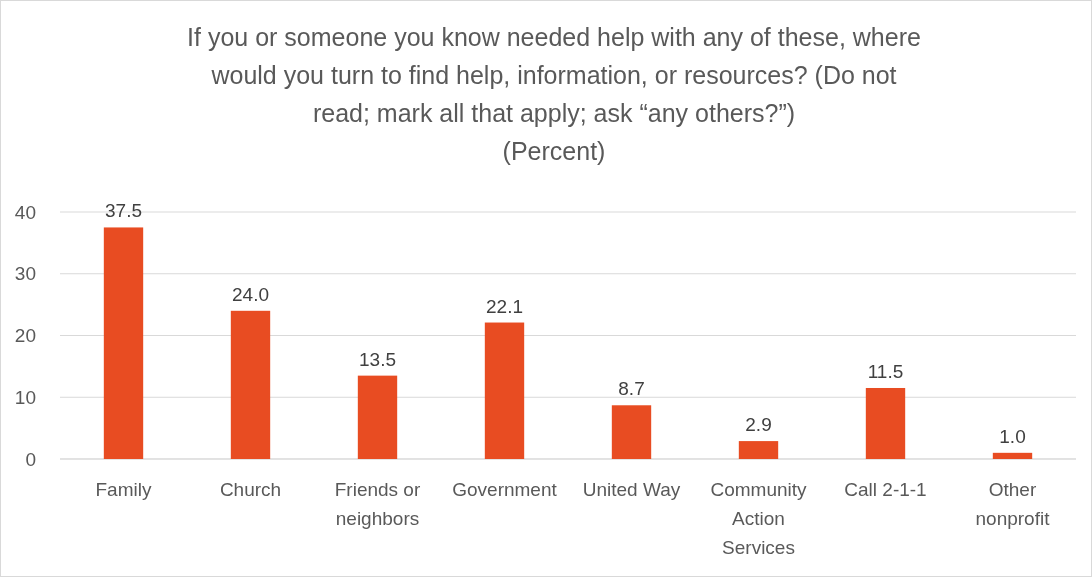  I want to click on x-tick-label: United Way, so click(631, 489).